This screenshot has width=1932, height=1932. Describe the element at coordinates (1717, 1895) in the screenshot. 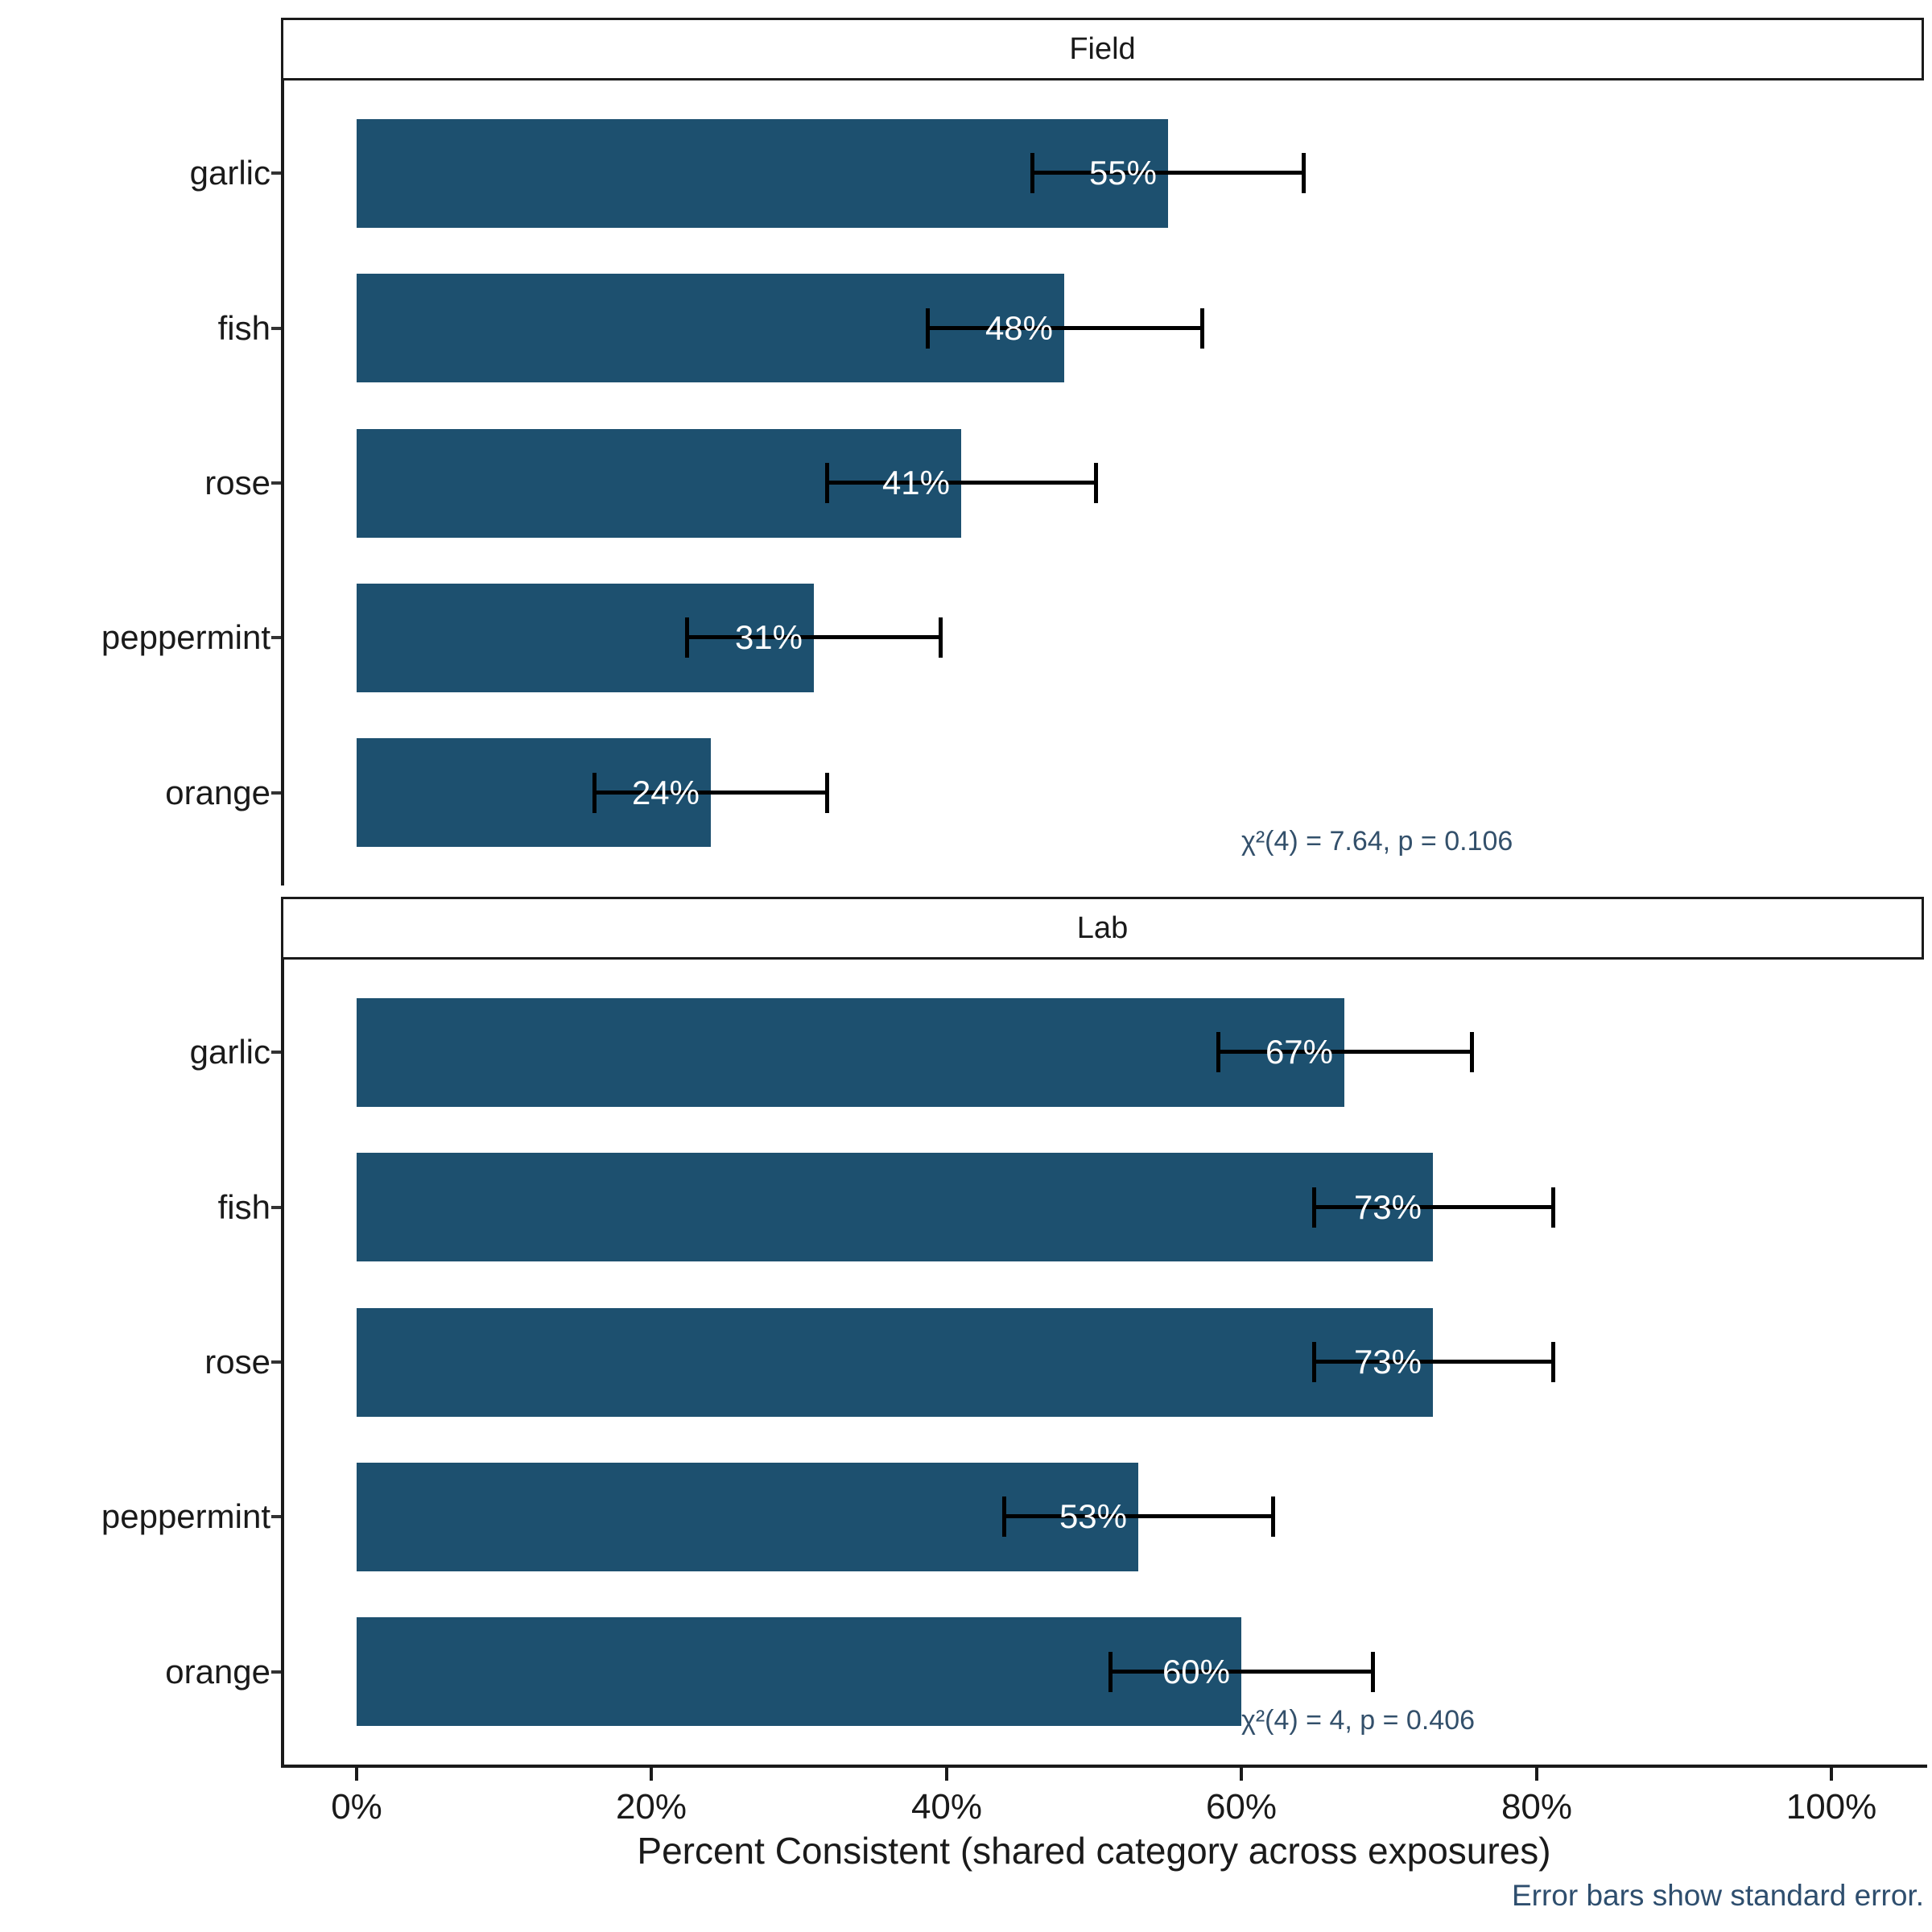

I see `caption: Error bars show standard error.` at that location.